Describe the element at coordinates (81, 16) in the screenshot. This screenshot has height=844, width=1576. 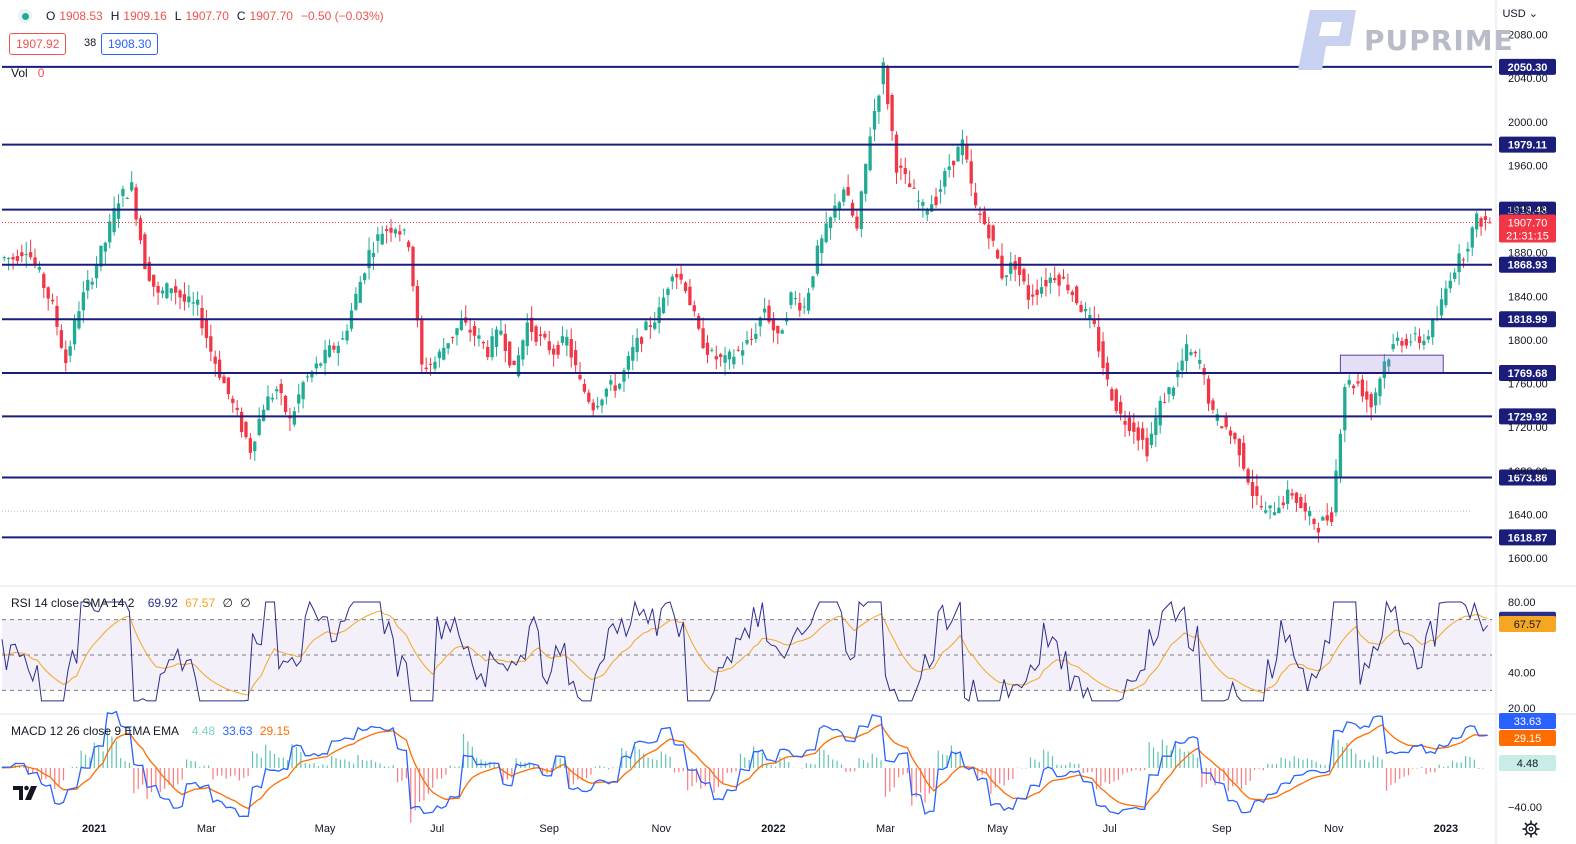
I see `open-value: 1908.53` at that location.